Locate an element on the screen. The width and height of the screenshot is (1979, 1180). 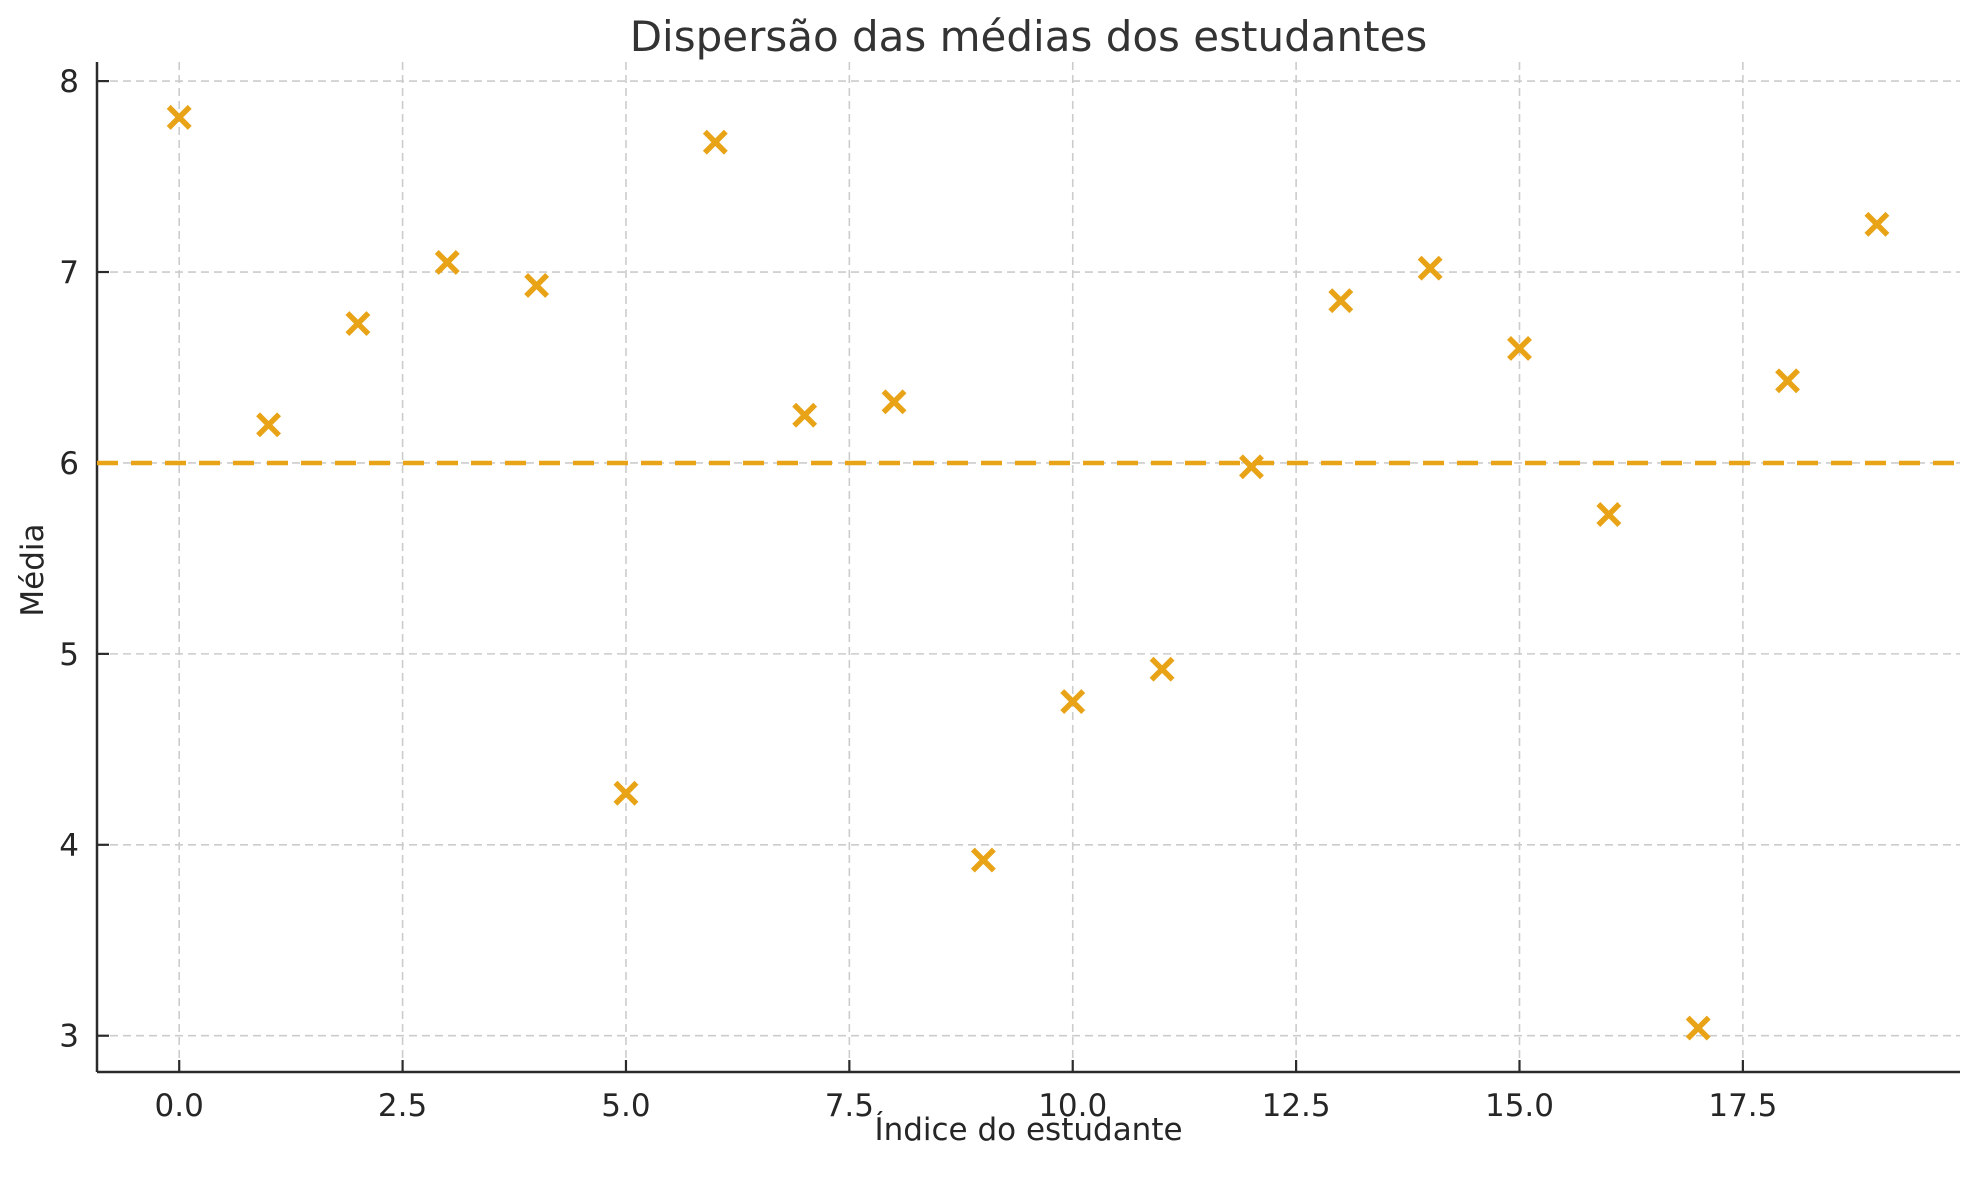
x-tick-label: 17.5 is located at coordinates (1742, 1106).